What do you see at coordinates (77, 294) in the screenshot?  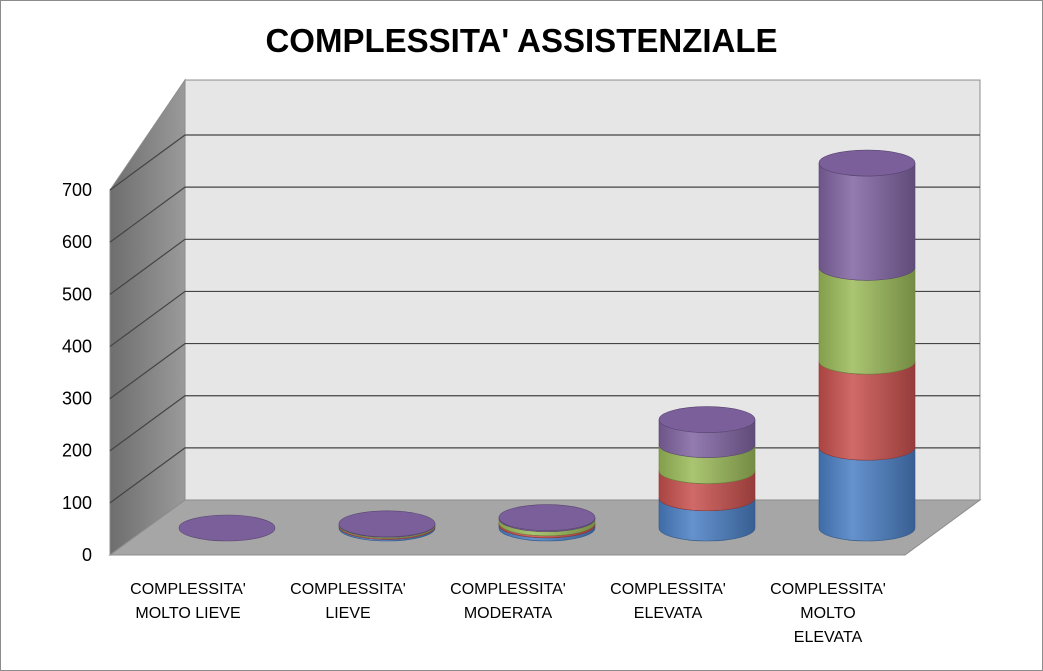 I see `y-tick-label: 500` at bounding box center [77, 294].